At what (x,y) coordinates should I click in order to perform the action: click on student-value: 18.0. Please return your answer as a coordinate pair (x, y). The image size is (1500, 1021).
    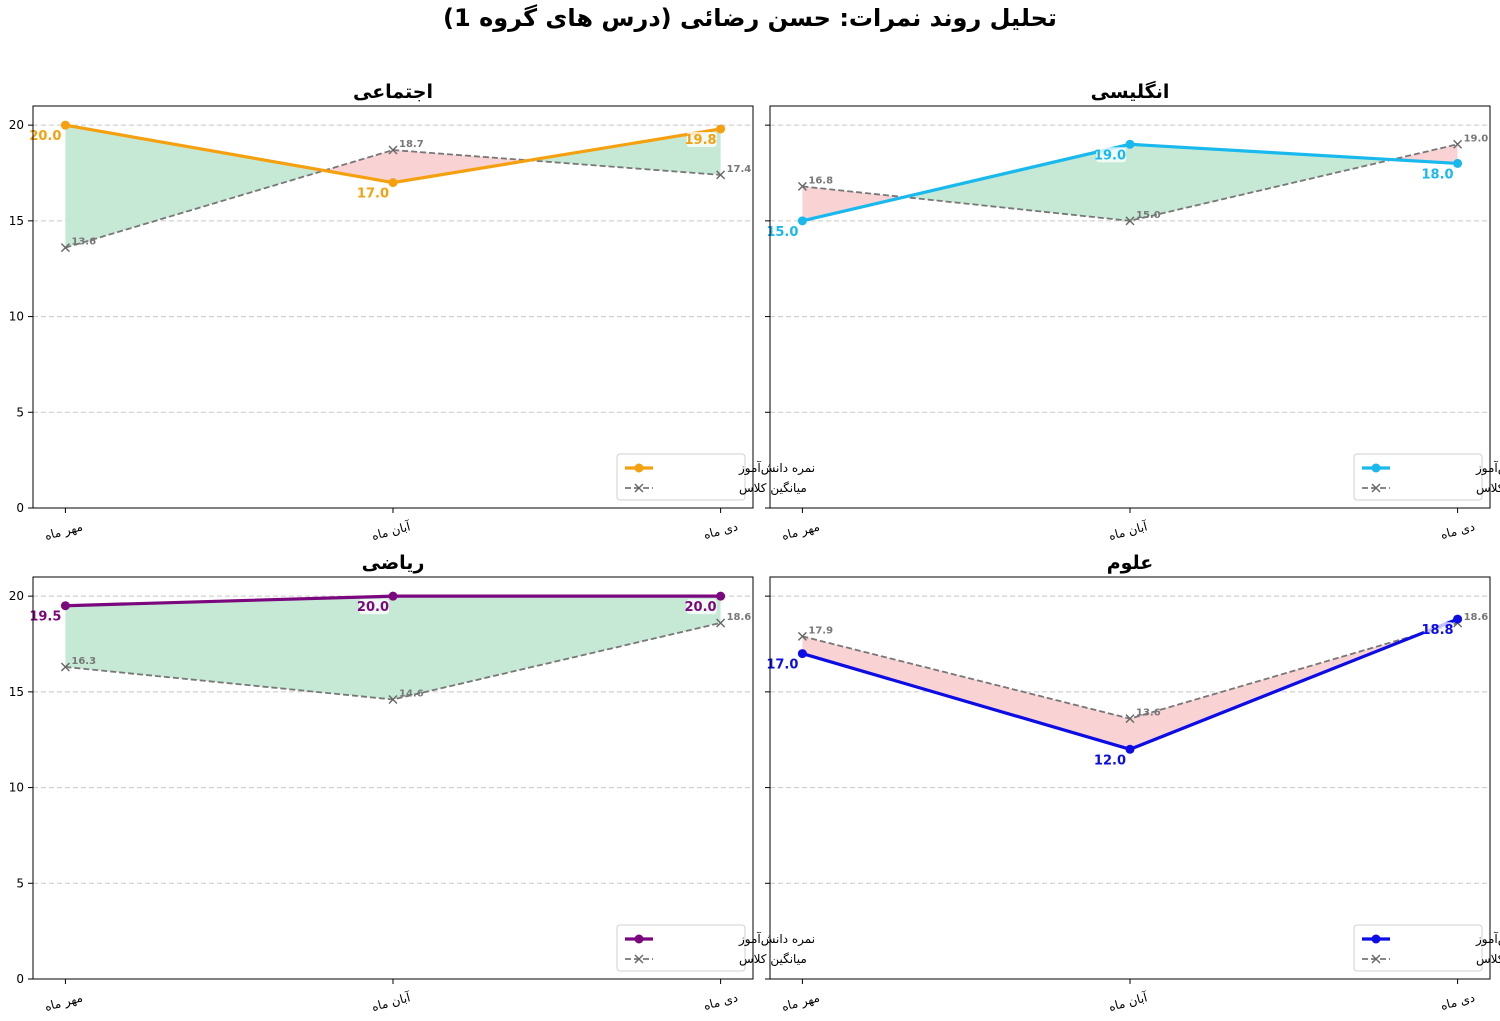
    Looking at the image, I should click on (1438, 174).